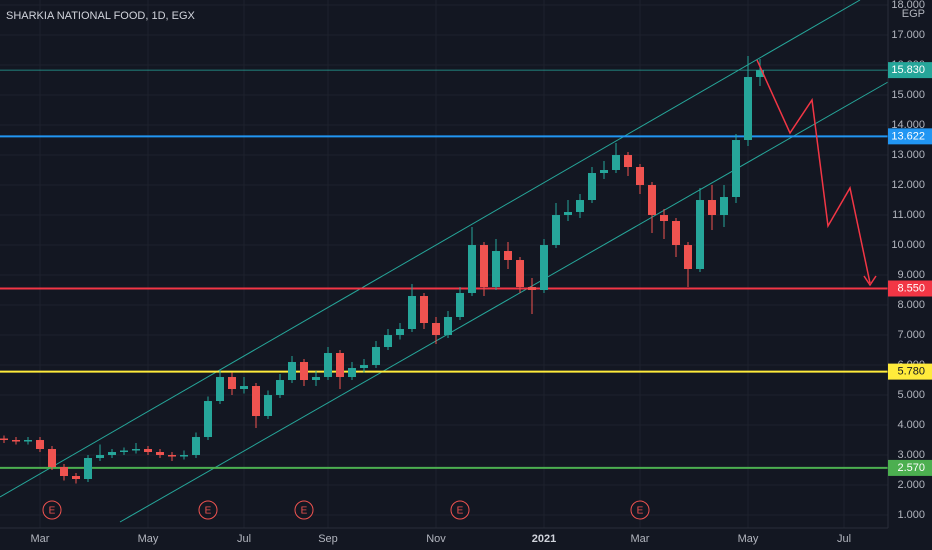 The width and height of the screenshot is (932, 550). I want to click on level-label: 8.550, so click(911, 288).